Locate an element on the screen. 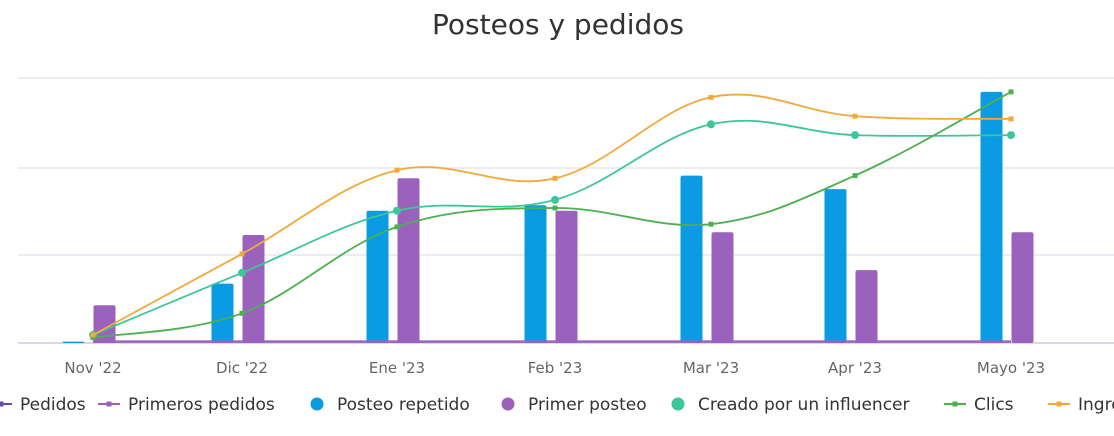 This screenshot has height=436, width=1114. x-tick-label: Ene '23 is located at coordinates (397, 368).